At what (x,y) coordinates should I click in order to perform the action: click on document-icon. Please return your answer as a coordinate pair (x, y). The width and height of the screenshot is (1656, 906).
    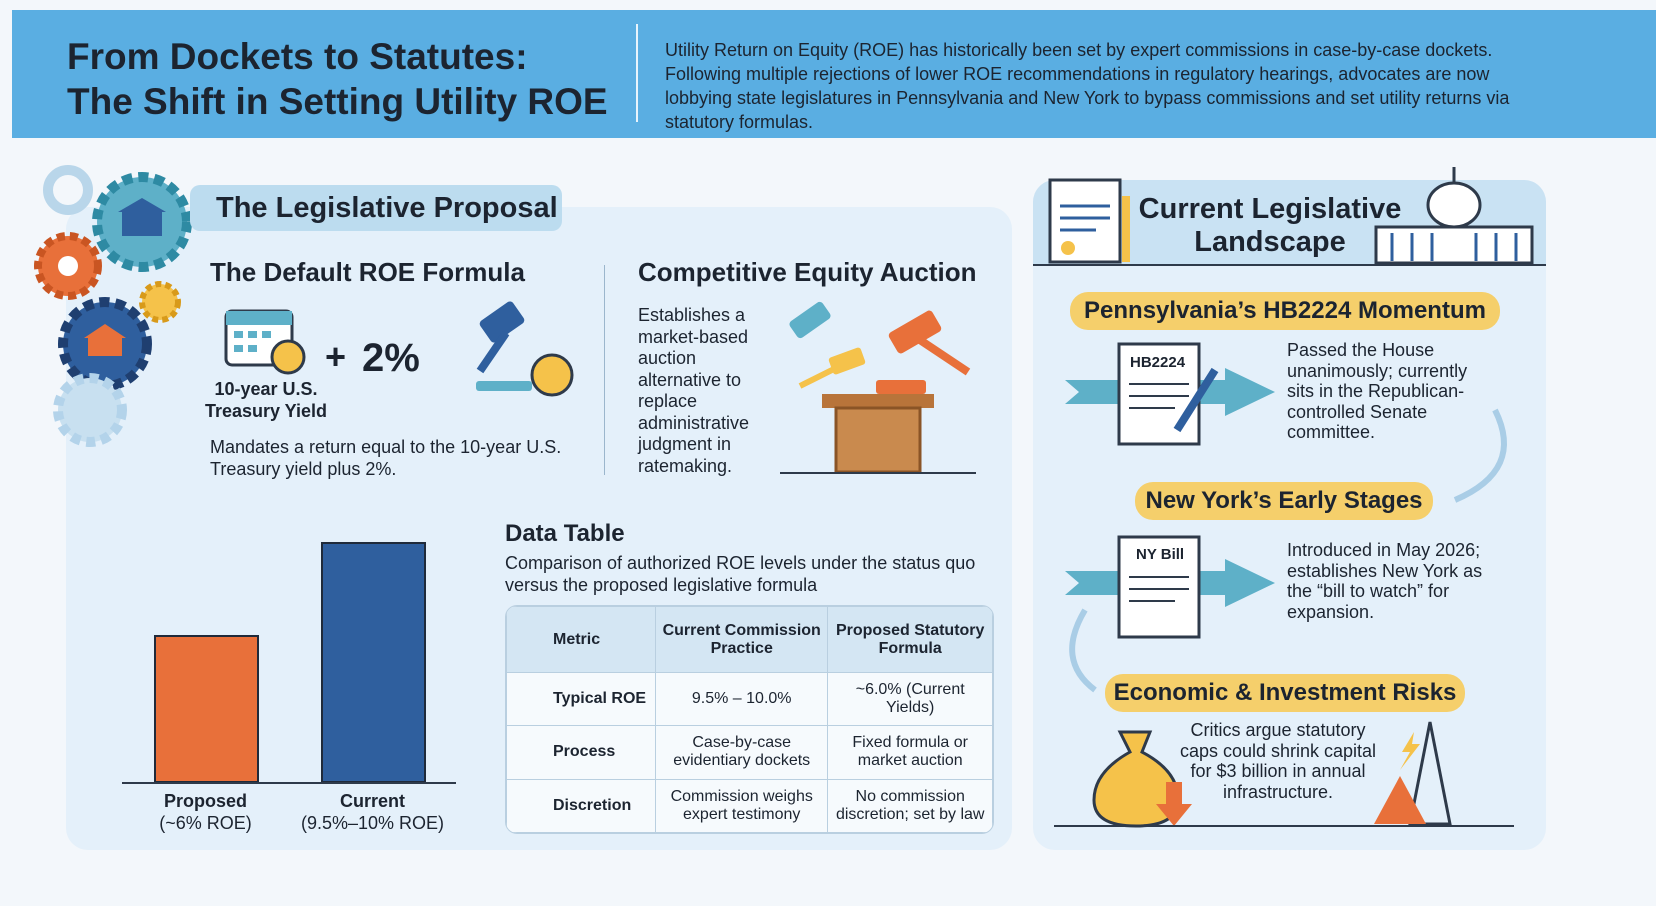
    Looking at the image, I should click on (1089, 221).